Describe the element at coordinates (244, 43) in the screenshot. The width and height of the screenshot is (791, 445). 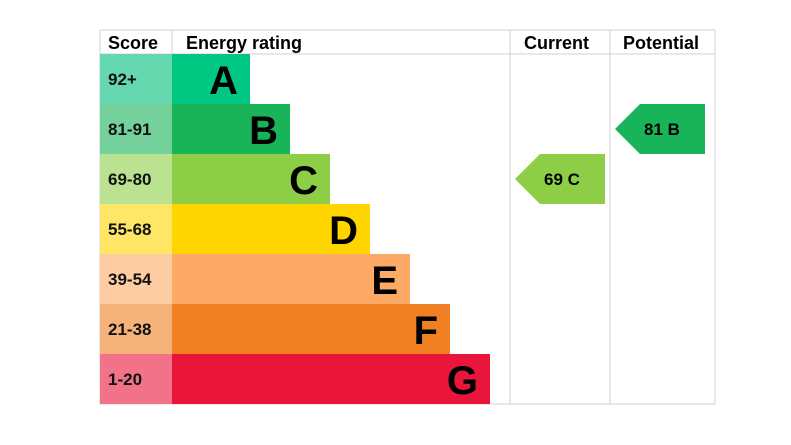
I see `header-energy-rating: Energy rating` at that location.